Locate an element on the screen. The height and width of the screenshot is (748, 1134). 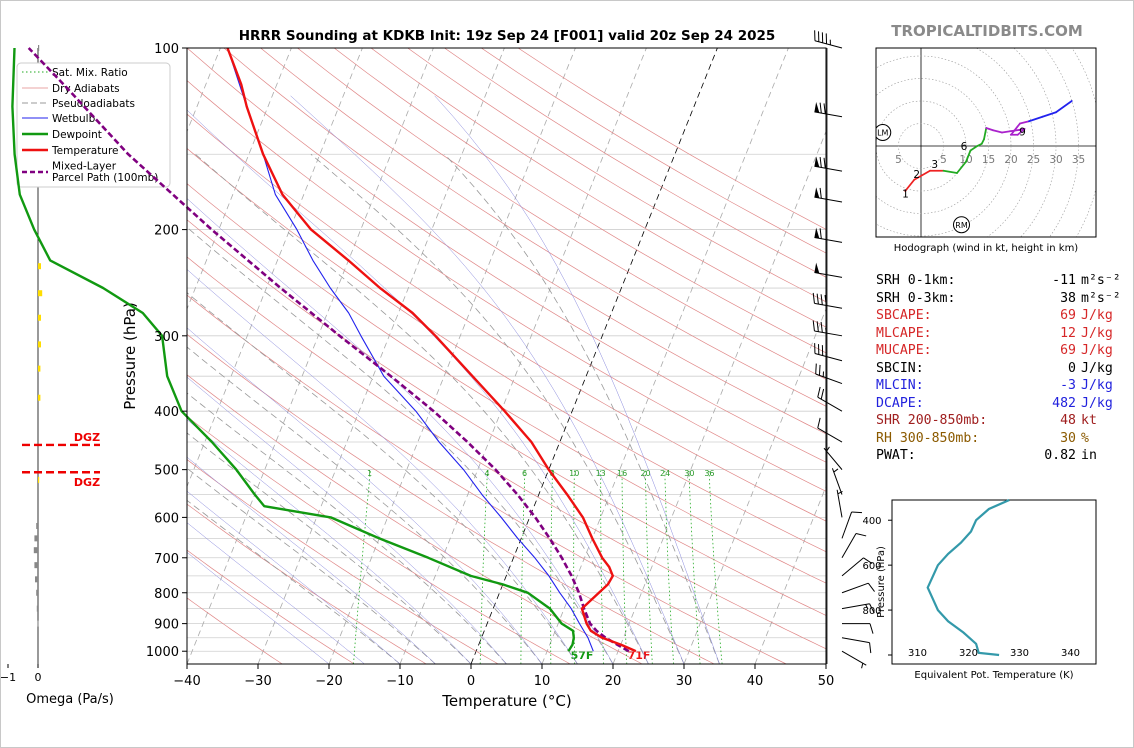
hodo-marker-label: LM is located at coordinates (882, 133).